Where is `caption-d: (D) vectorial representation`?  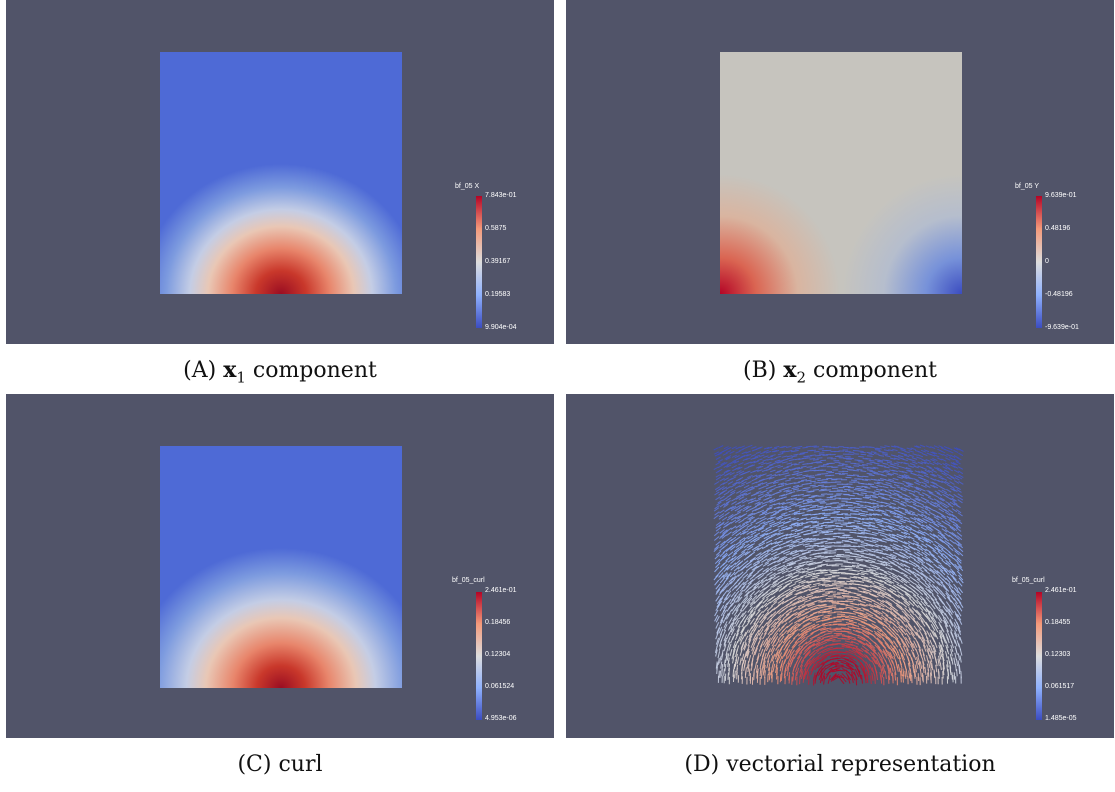 caption-d: (D) vectorial representation is located at coordinates (840, 764).